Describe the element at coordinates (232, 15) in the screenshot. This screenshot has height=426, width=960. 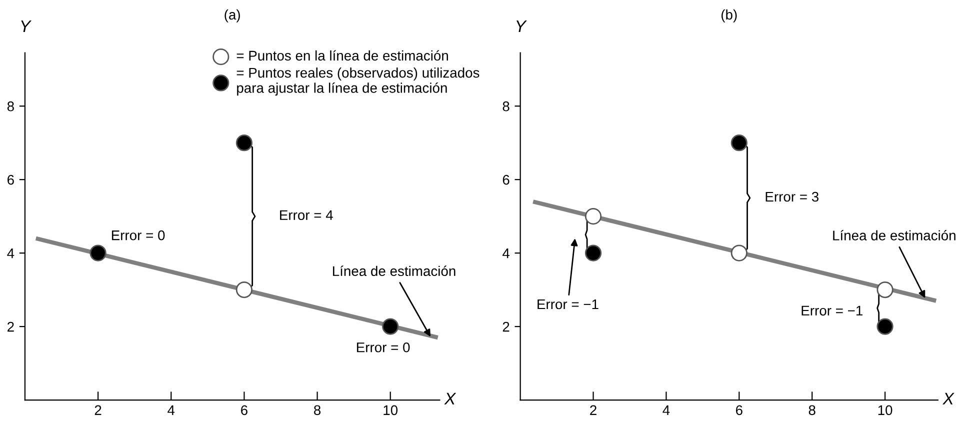
I see `chart-title: (a)` at that location.